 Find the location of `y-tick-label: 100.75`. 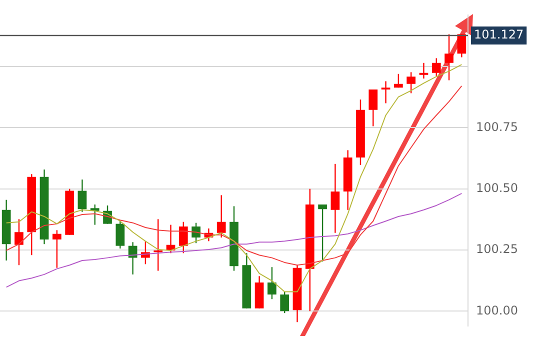

y-tick-label: 100.75 is located at coordinates (497, 127).